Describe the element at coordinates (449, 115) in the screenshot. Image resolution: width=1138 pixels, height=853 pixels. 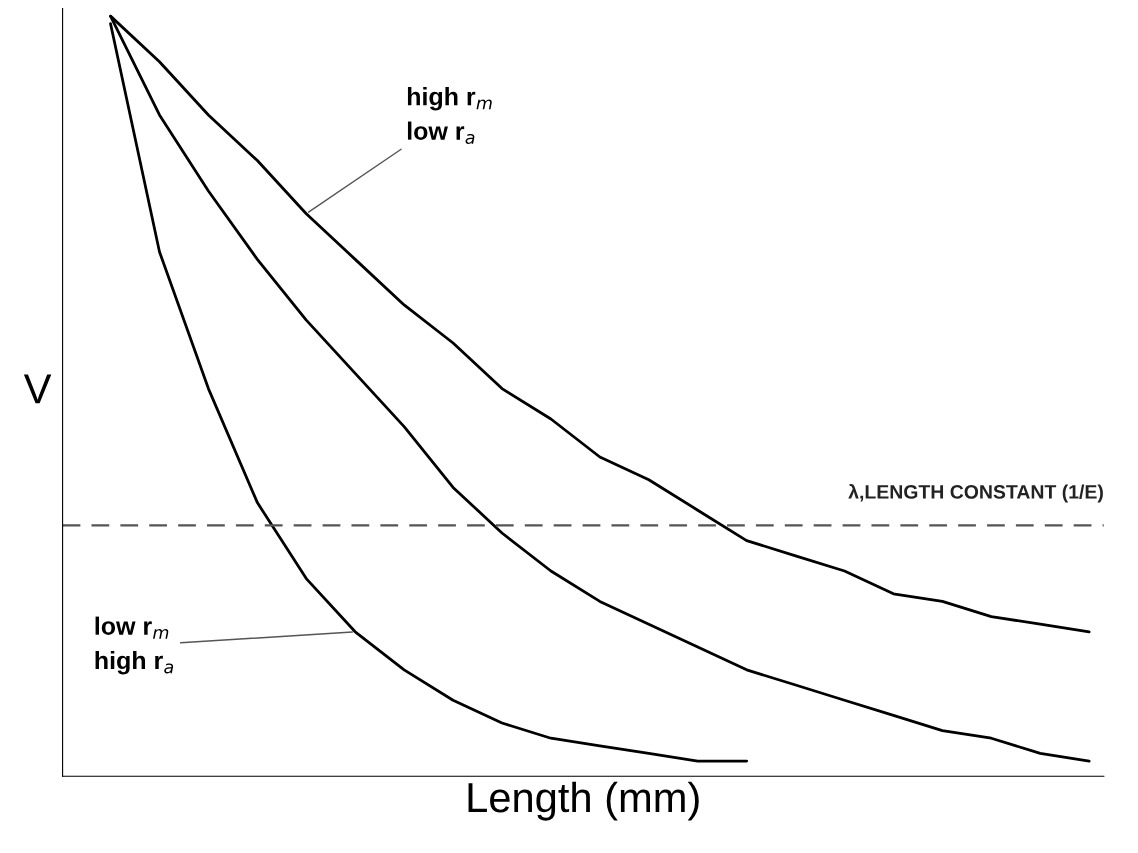
I see `annotation: high r$_{m}$ low r$_{a}$` at that location.